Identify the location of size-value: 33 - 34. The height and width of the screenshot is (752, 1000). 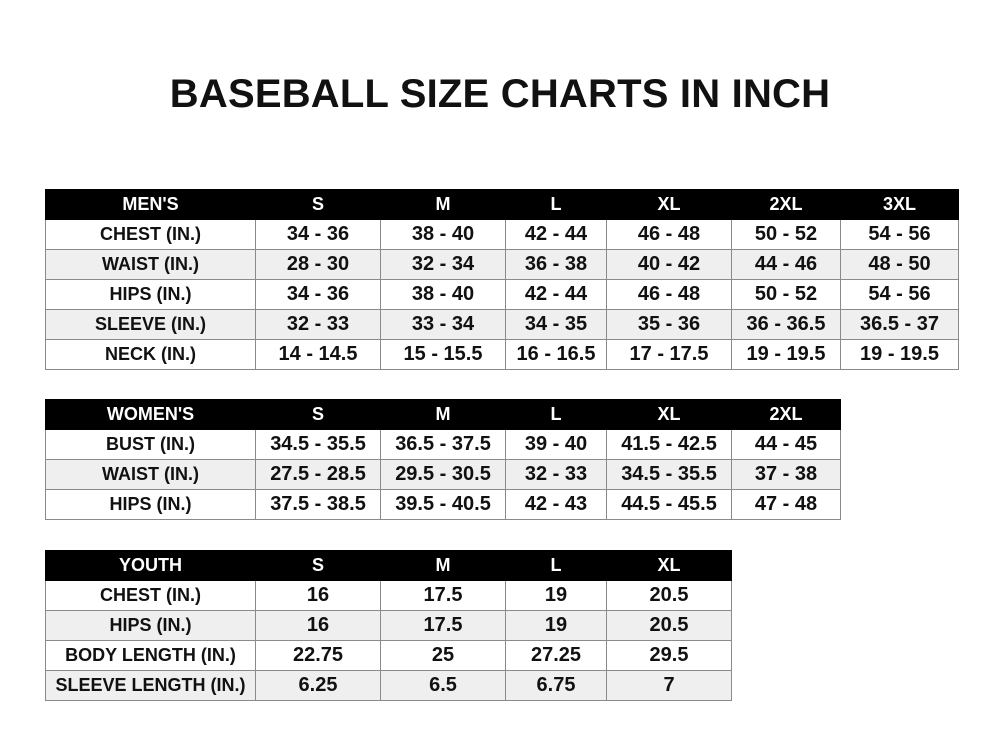
(443, 324).